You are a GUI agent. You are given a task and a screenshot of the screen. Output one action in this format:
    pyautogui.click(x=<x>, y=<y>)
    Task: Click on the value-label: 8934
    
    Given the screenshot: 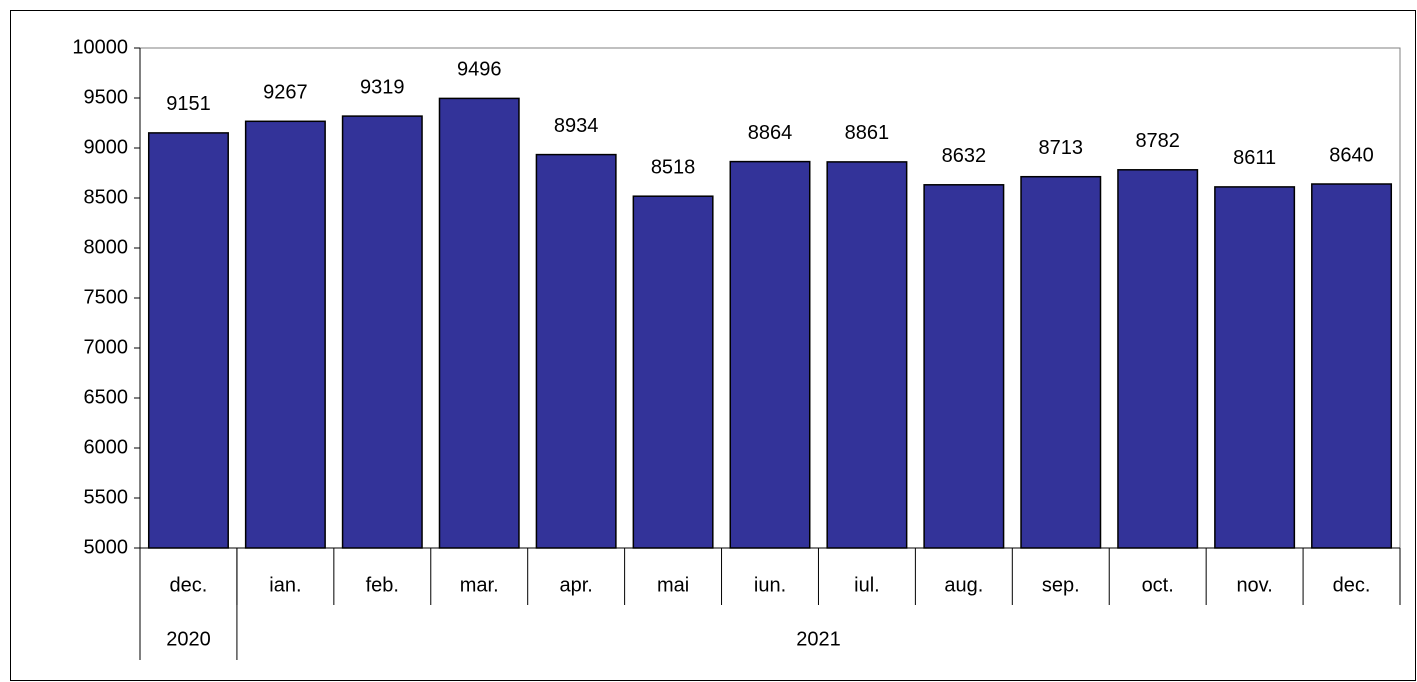 What is the action you would take?
    pyautogui.click(x=576, y=126)
    